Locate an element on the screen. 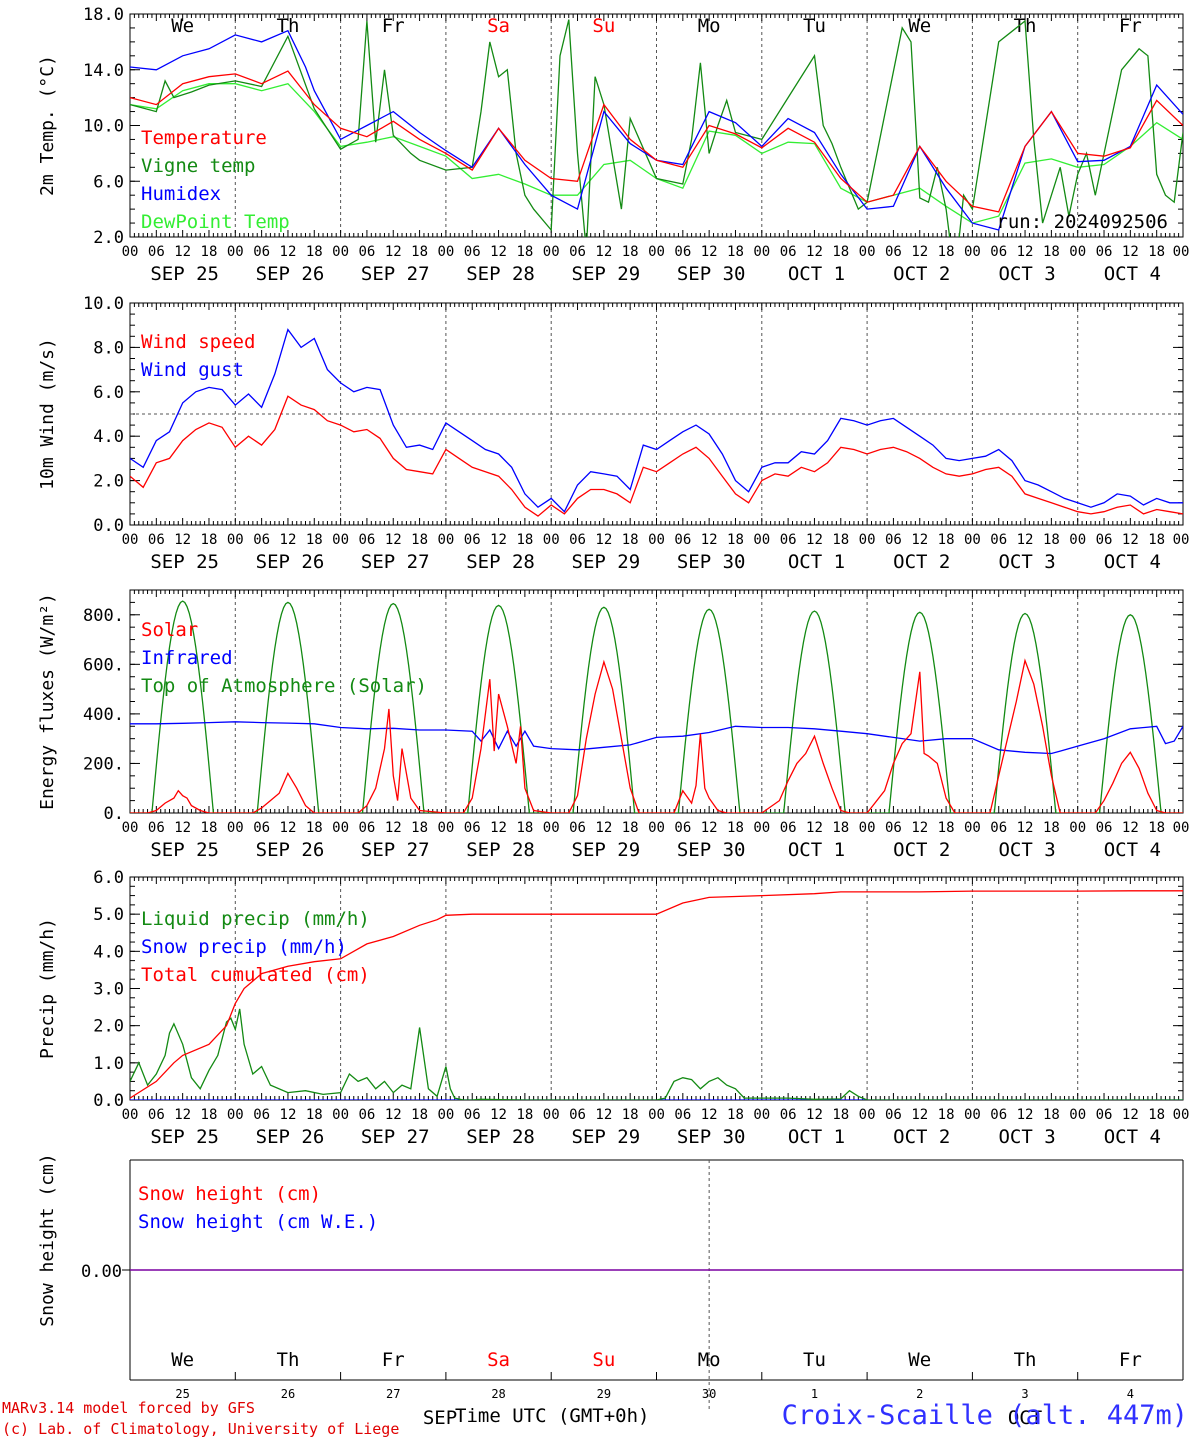  day-number: 29 is located at coordinates (604, 1394).